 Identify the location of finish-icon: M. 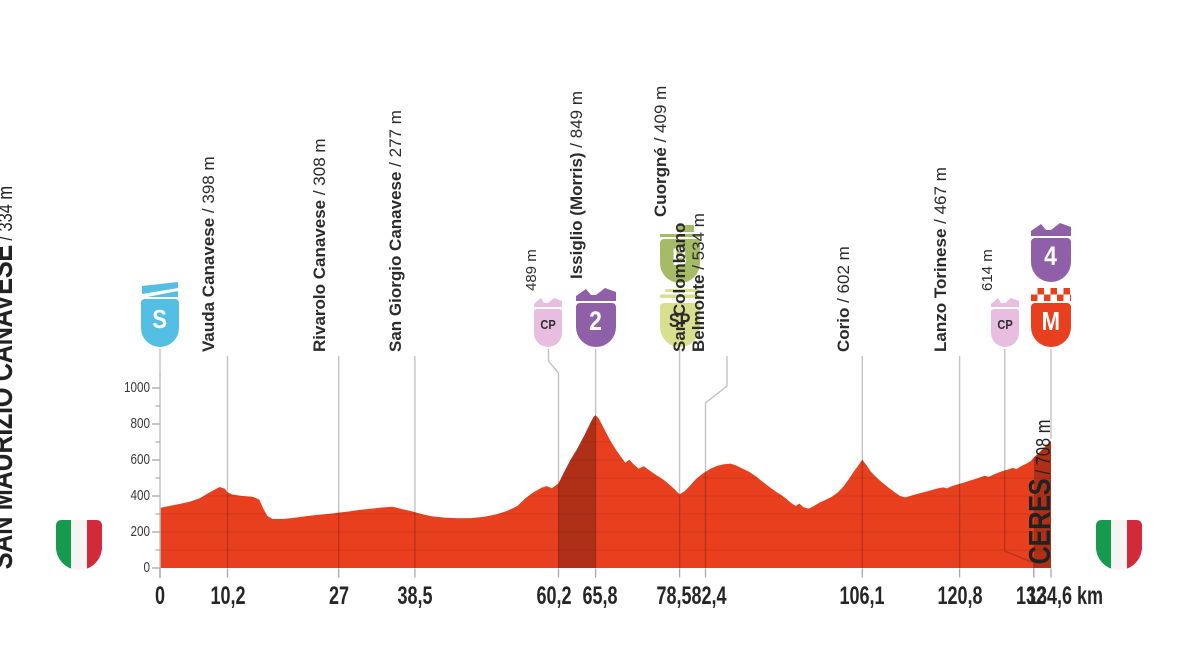
(1050, 317).